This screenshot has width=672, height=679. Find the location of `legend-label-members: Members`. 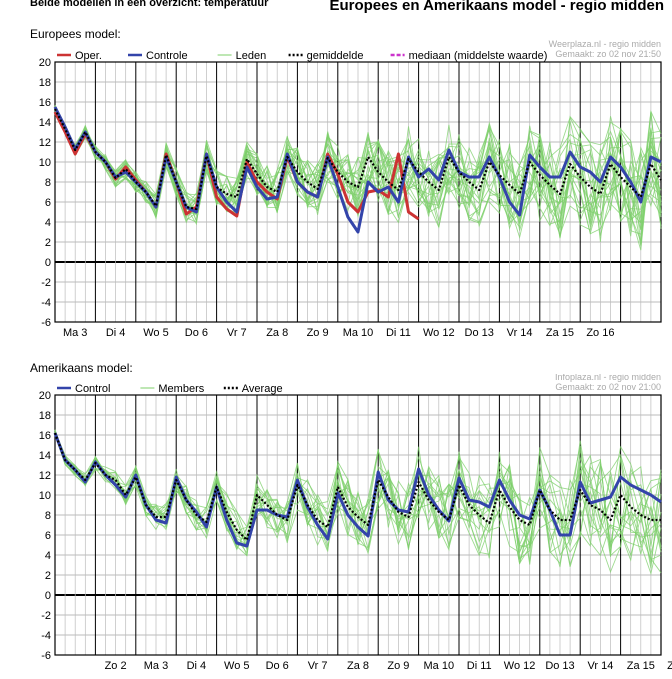

legend-label-members: Members is located at coordinates (181, 389).